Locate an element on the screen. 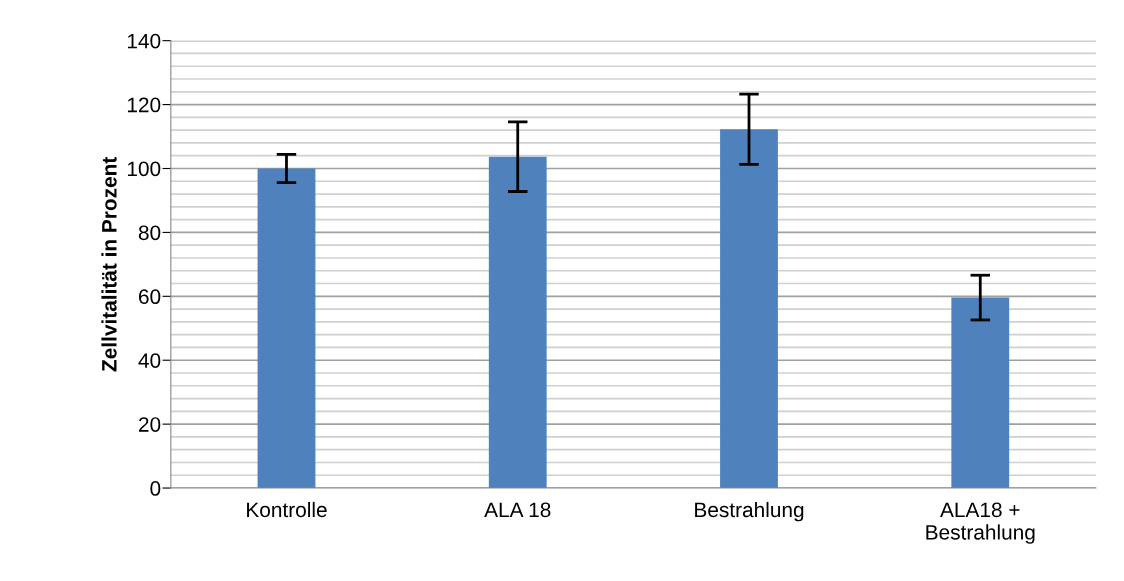  x-tick-label: Bestrahlung is located at coordinates (749, 511).